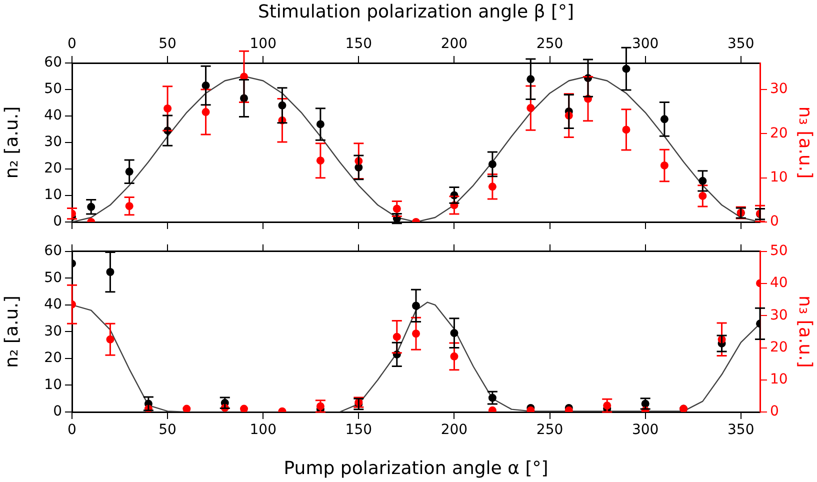 The width and height of the screenshot is (817, 482). Describe the element at coordinates (645, 430) in the screenshot. I see `x-tick-label: 300` at that location.